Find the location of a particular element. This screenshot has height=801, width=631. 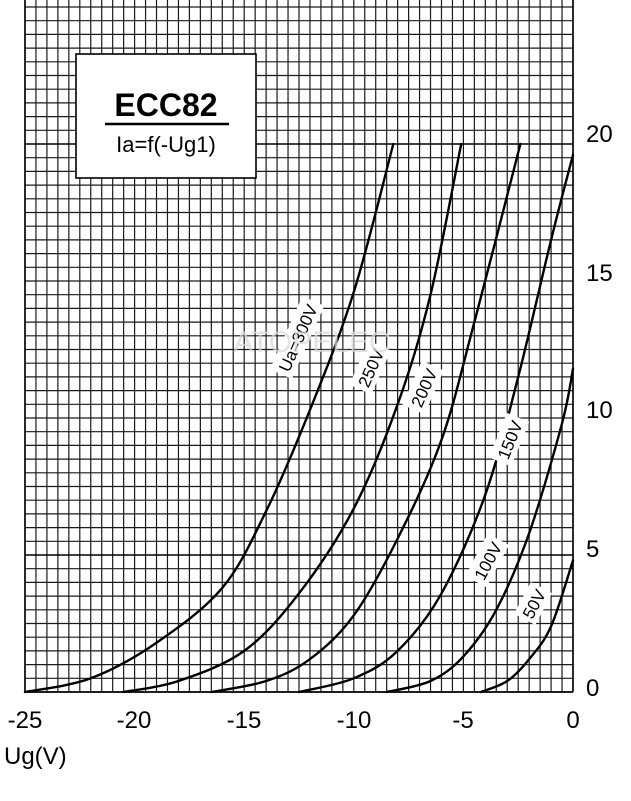

chart-title: ECC82 is located at coordinates (165, 105).